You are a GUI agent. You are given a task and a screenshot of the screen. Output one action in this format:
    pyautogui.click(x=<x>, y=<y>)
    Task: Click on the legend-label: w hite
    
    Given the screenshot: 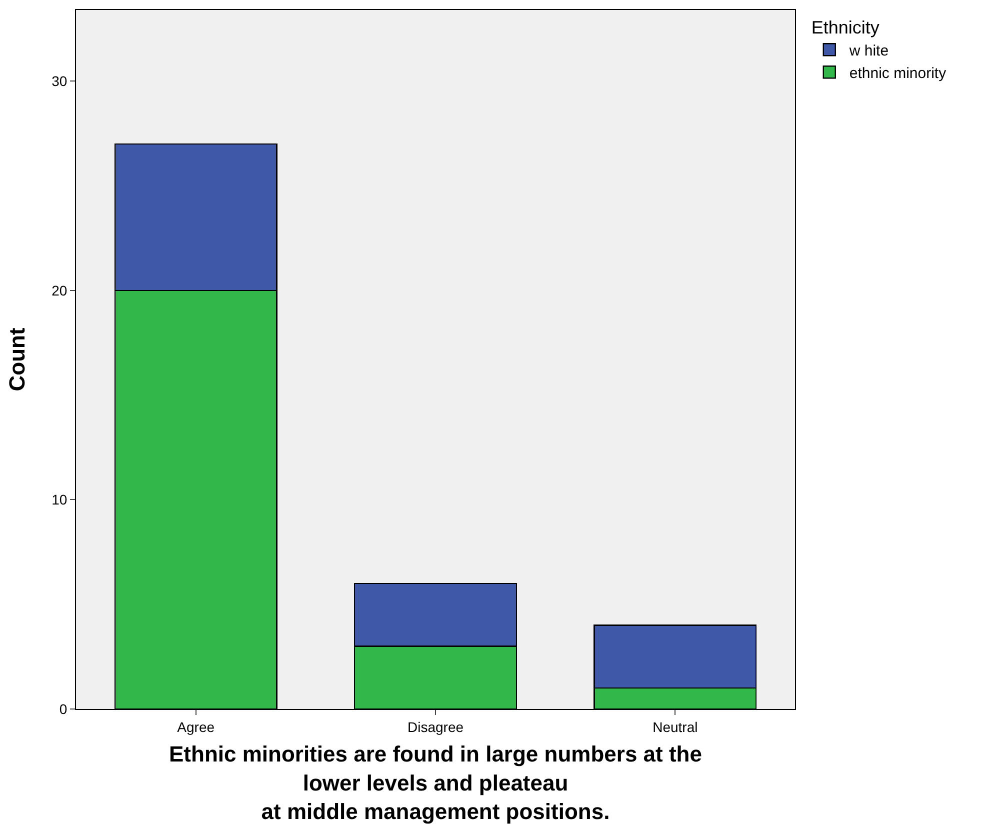 What is the action you would take?
    pyautogui.click(x=868, y=51)
    